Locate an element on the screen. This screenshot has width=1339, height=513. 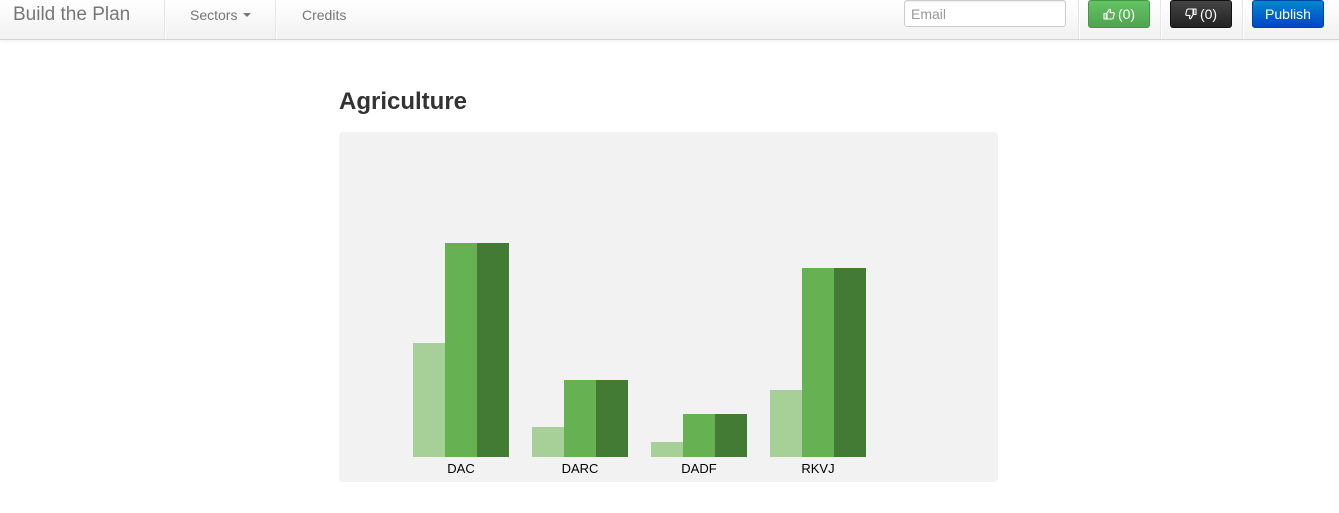
email-input is located at coordinates (985, 13).